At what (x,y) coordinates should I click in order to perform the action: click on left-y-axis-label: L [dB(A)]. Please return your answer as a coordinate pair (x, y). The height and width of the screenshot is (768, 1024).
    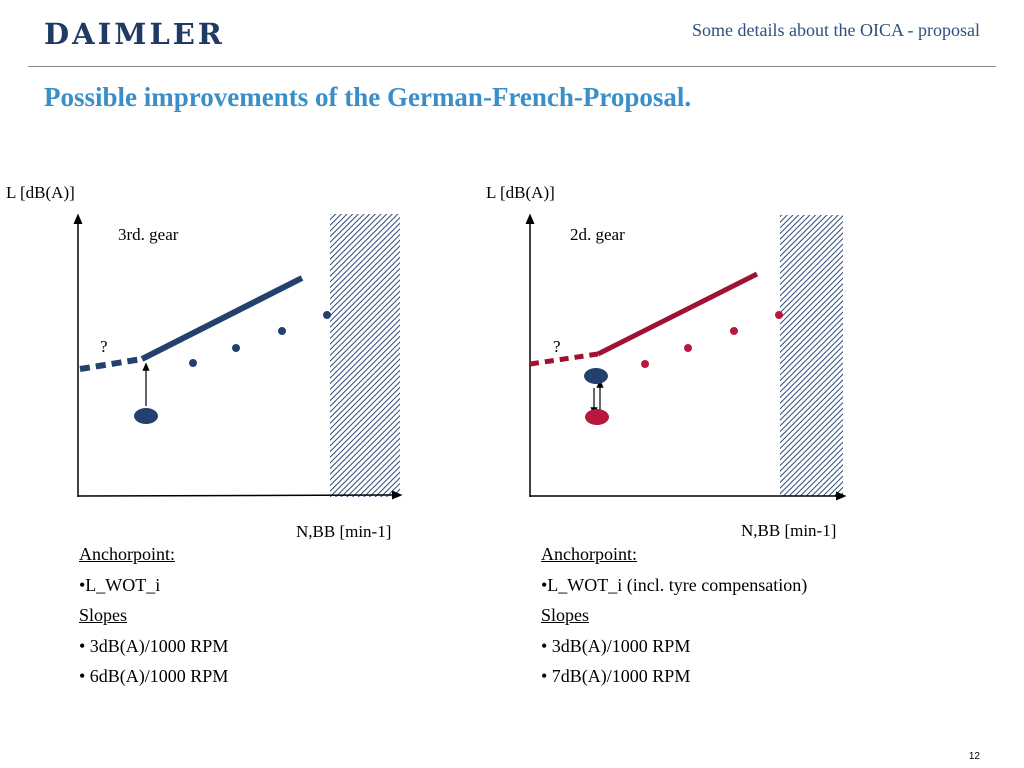
    Looking at the image, I should click on (40, 192).